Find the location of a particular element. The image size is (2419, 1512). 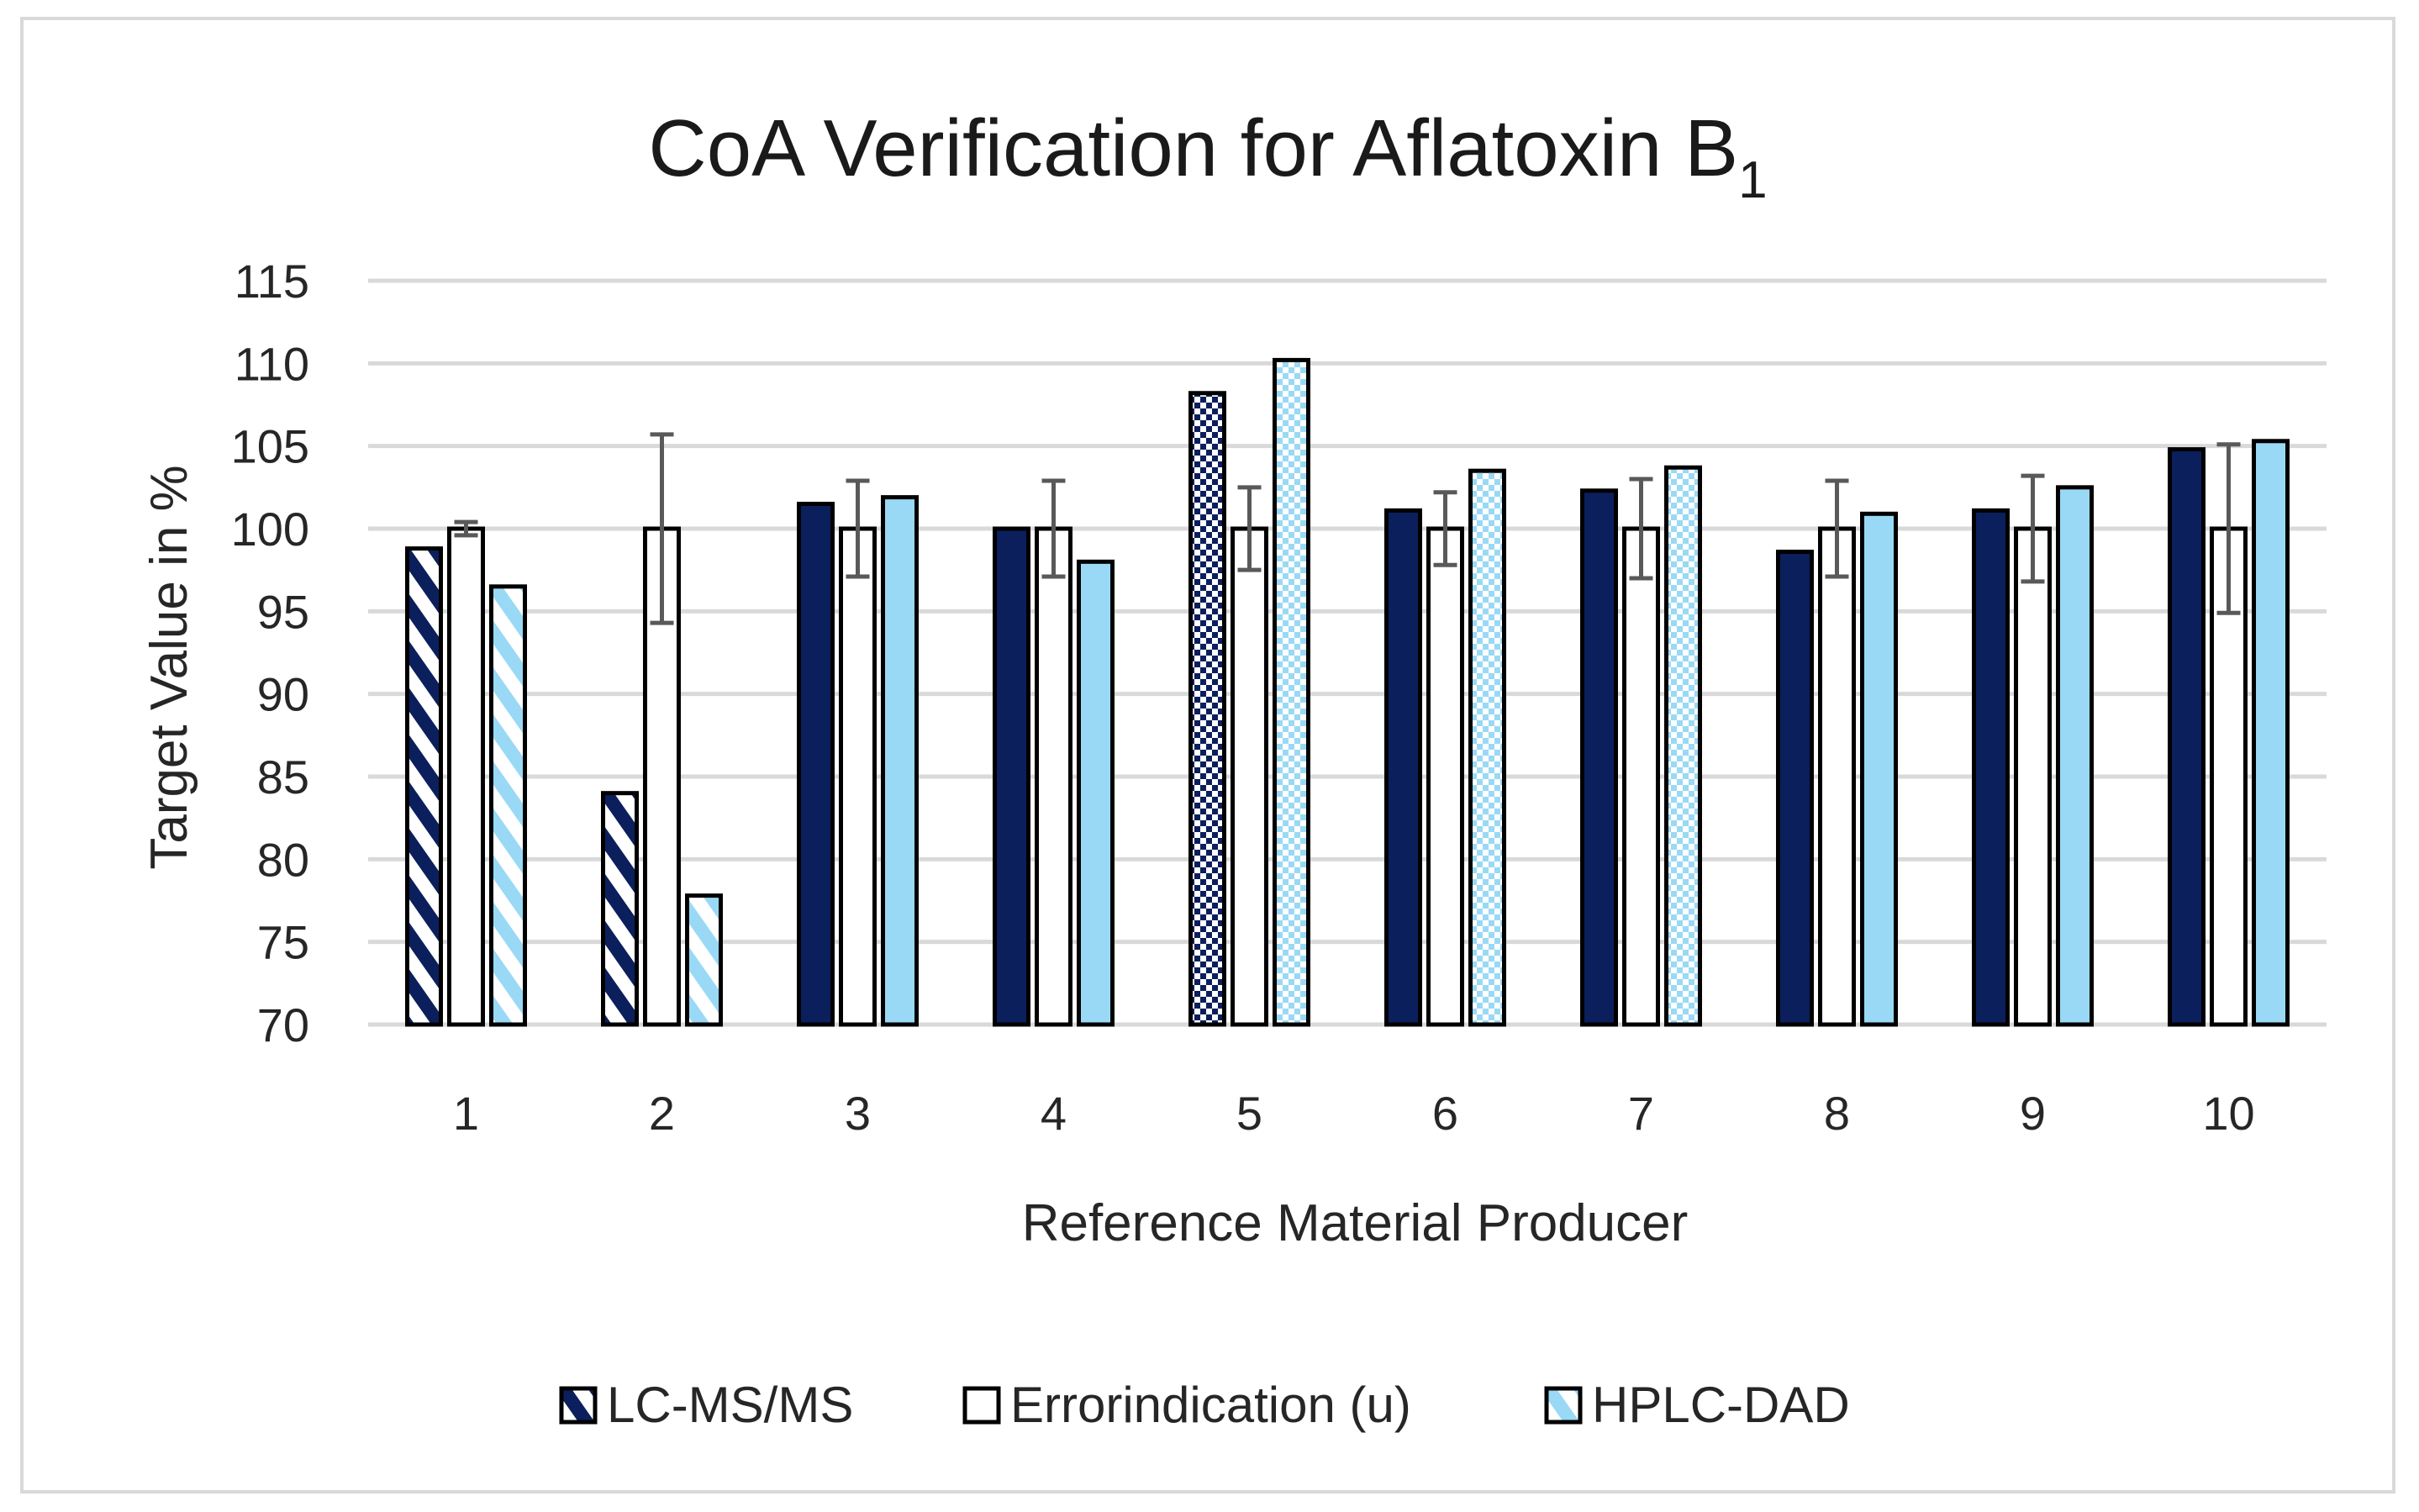

y-axis-title: Target Value in % is located at coordinates (169, 667).